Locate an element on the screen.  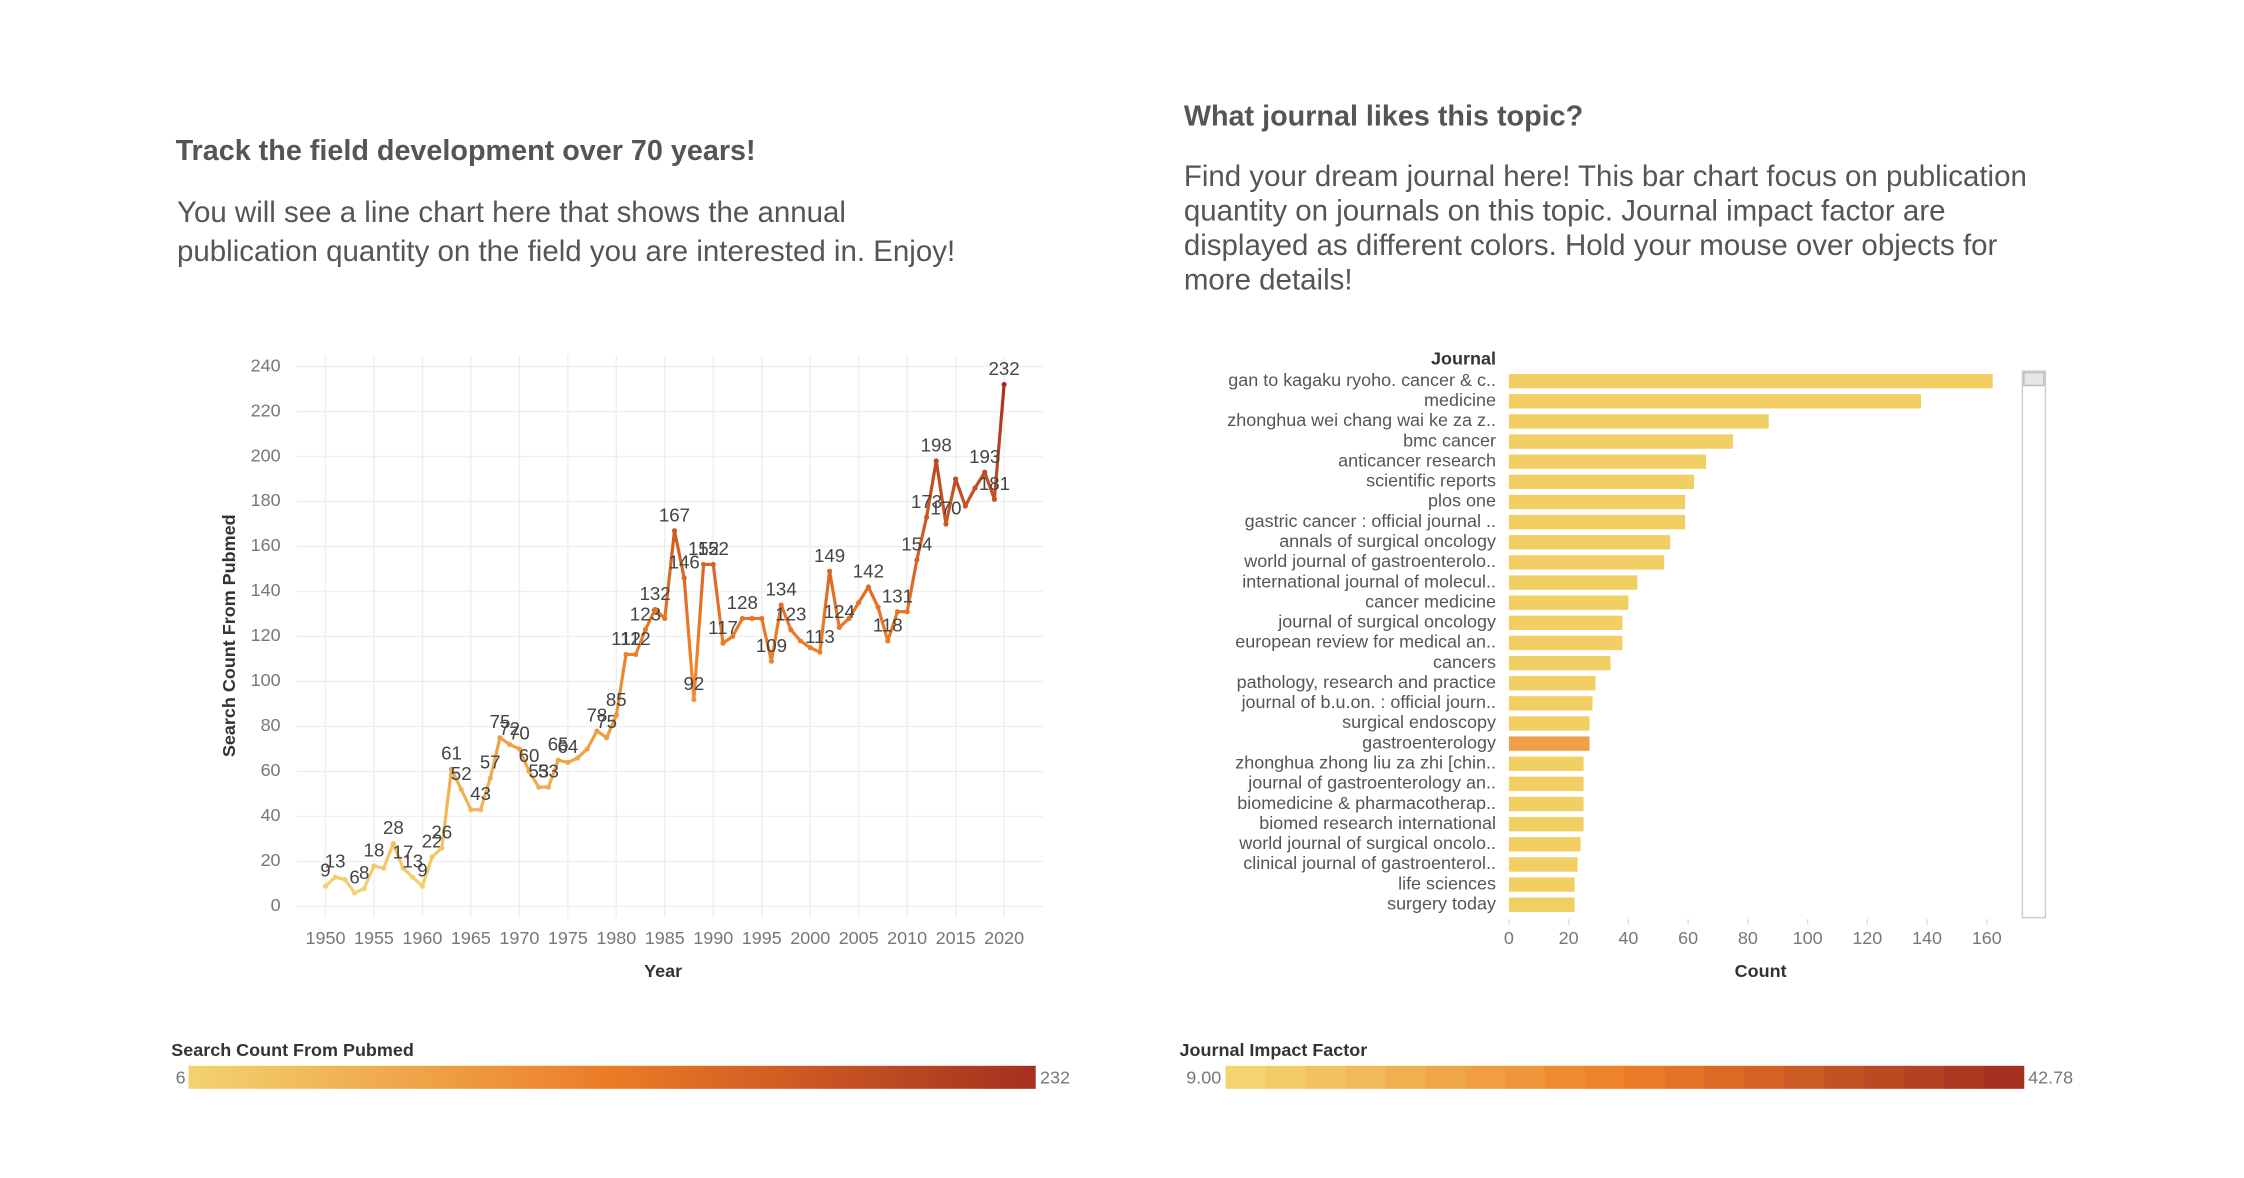
data-label: 22 is located at coordinates (432, 840).